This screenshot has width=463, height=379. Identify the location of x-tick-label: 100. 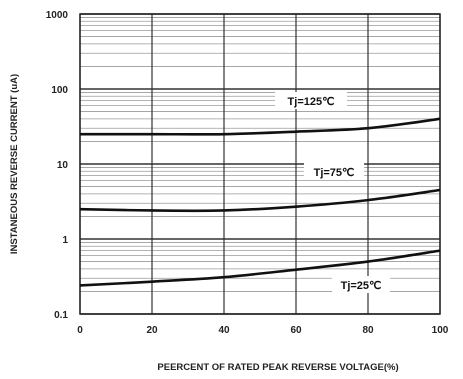
(440, 330).